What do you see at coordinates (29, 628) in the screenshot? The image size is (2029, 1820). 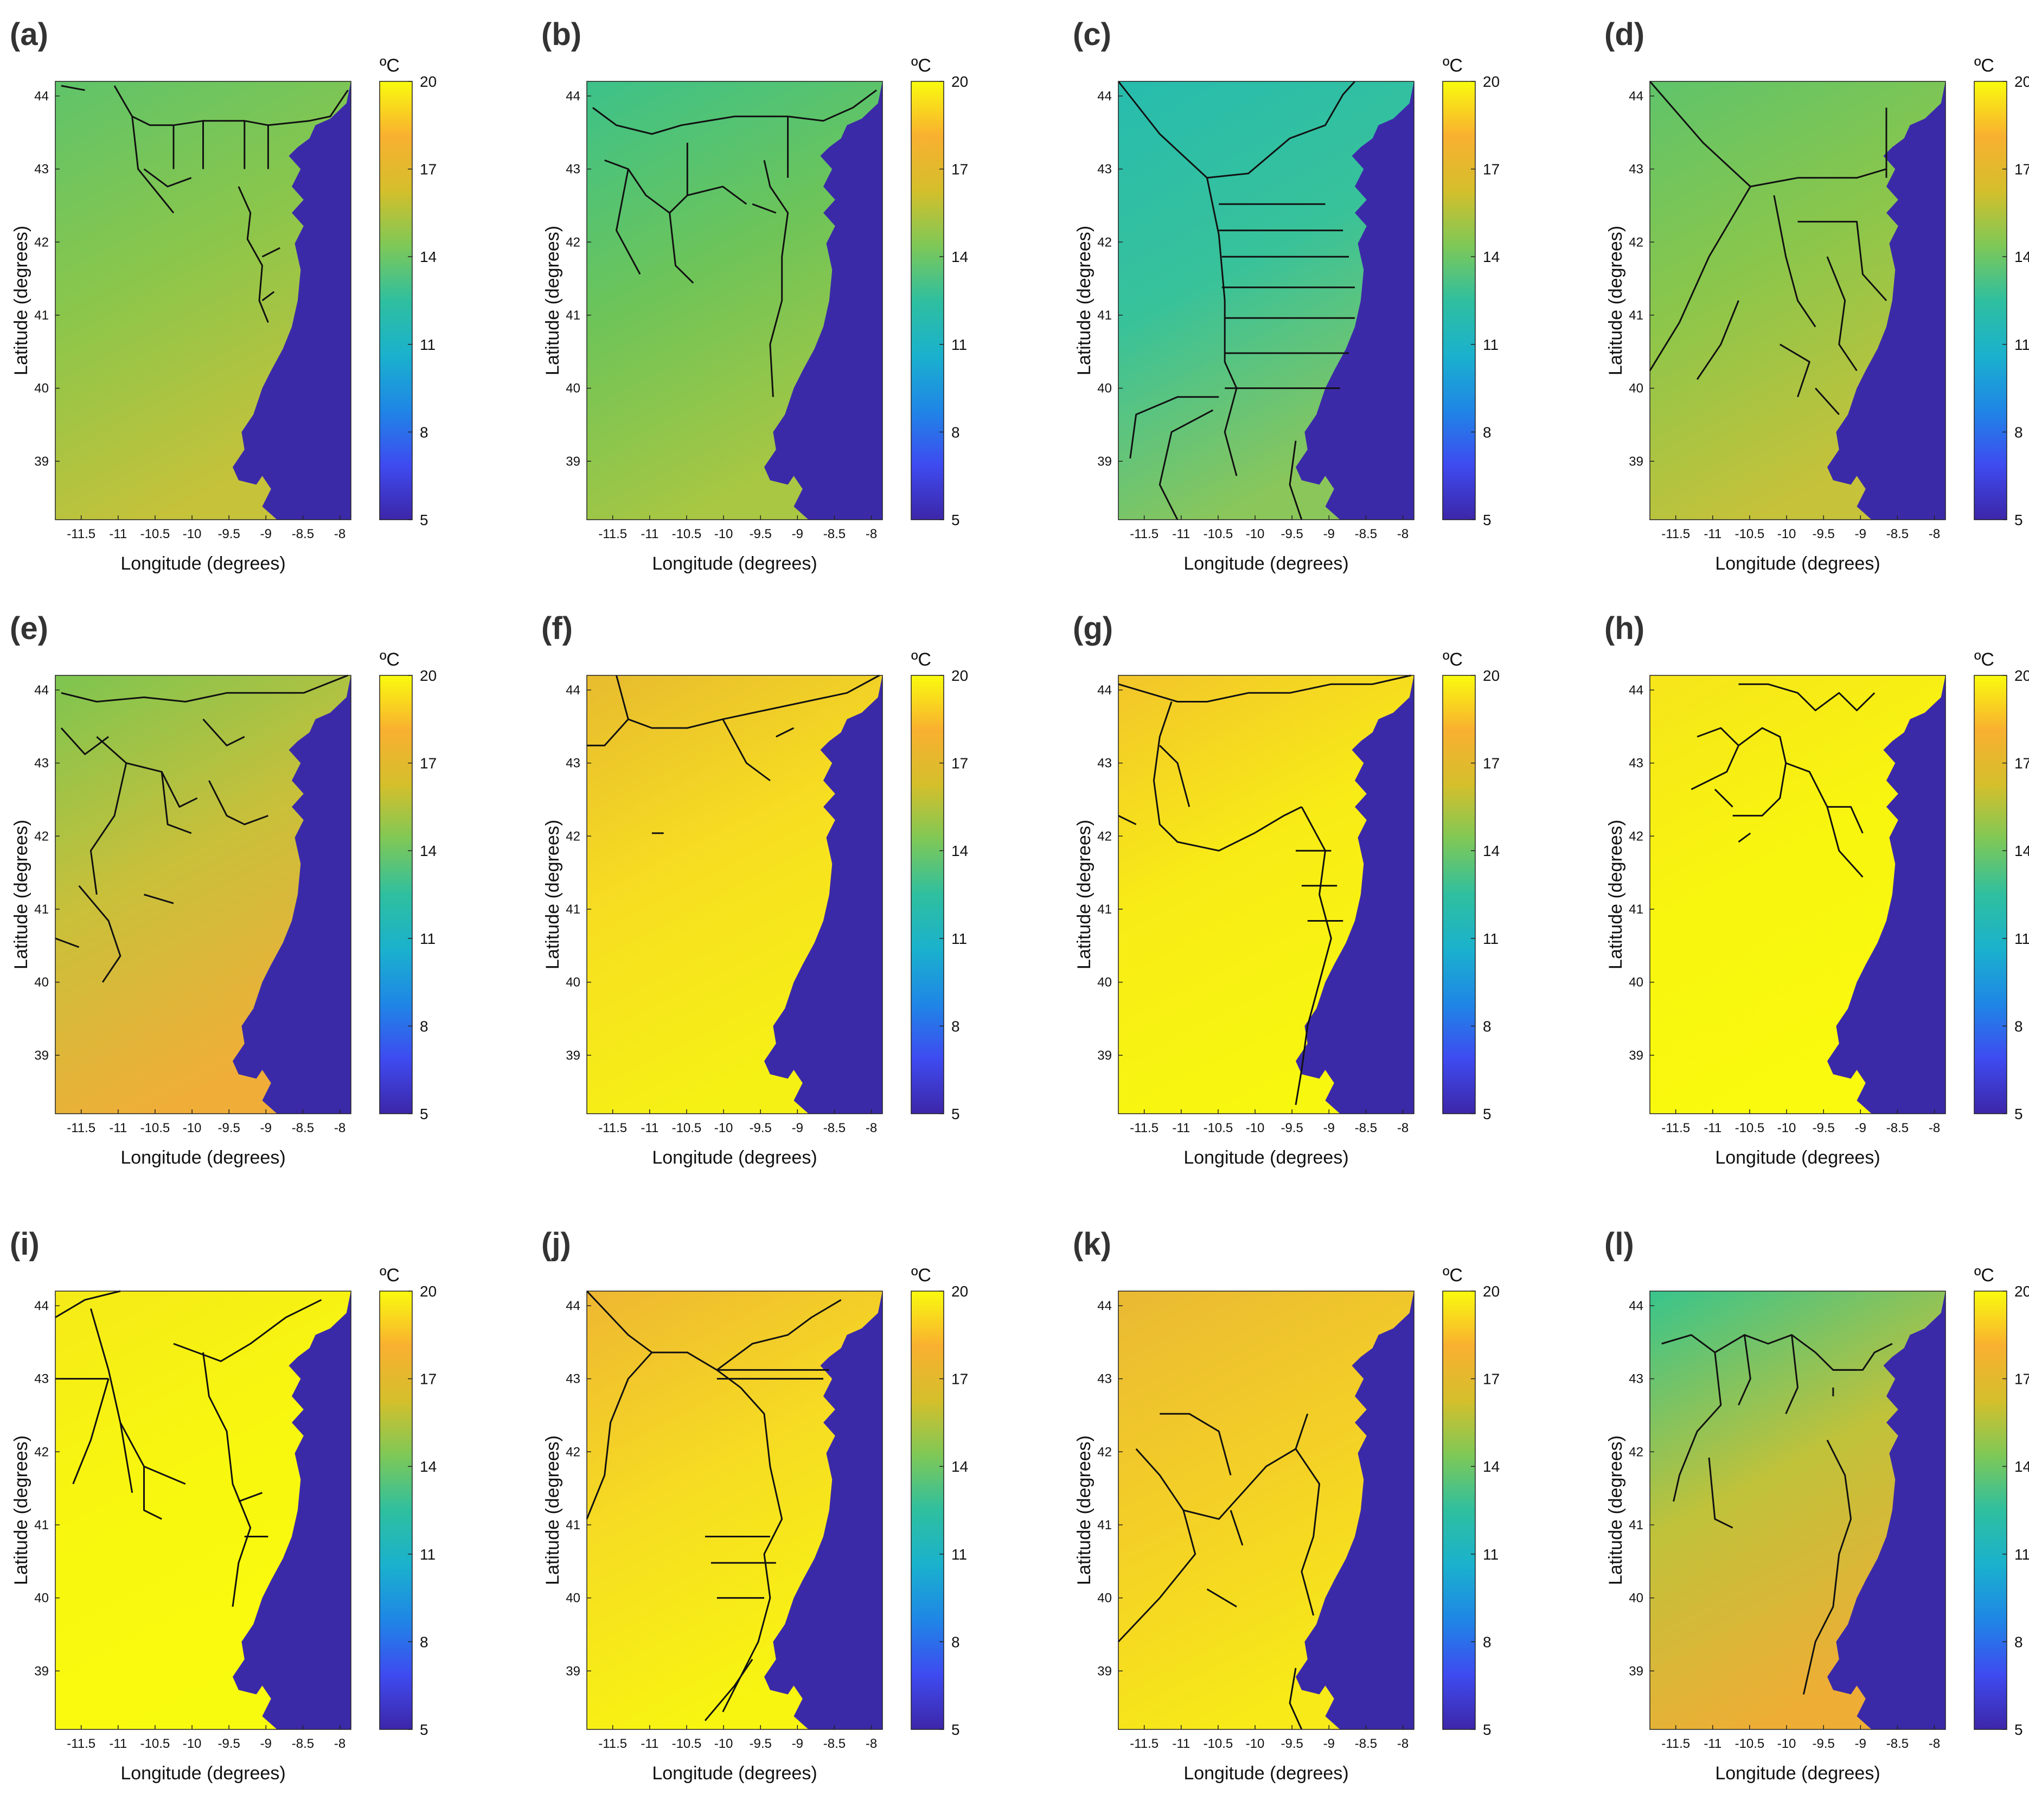 I see `panel-letter: (e)` at bounding box center [29, 628].